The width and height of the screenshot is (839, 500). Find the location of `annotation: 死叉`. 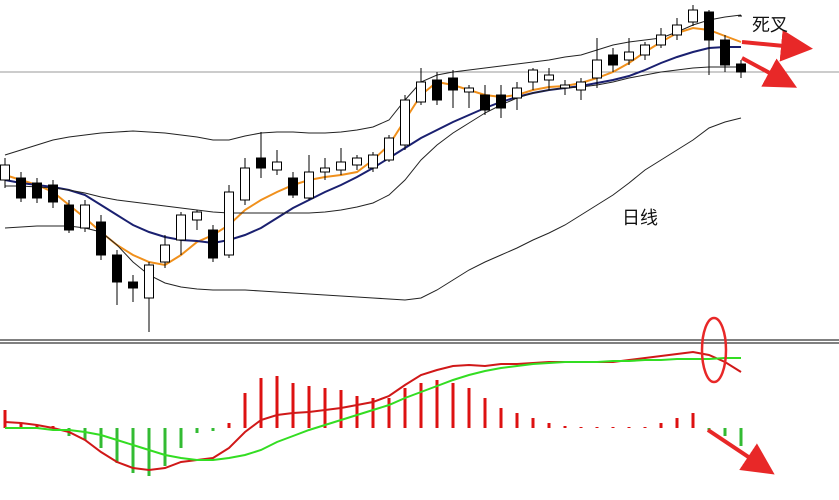

annotation: 死叉 is located at coordinates (770, 25).